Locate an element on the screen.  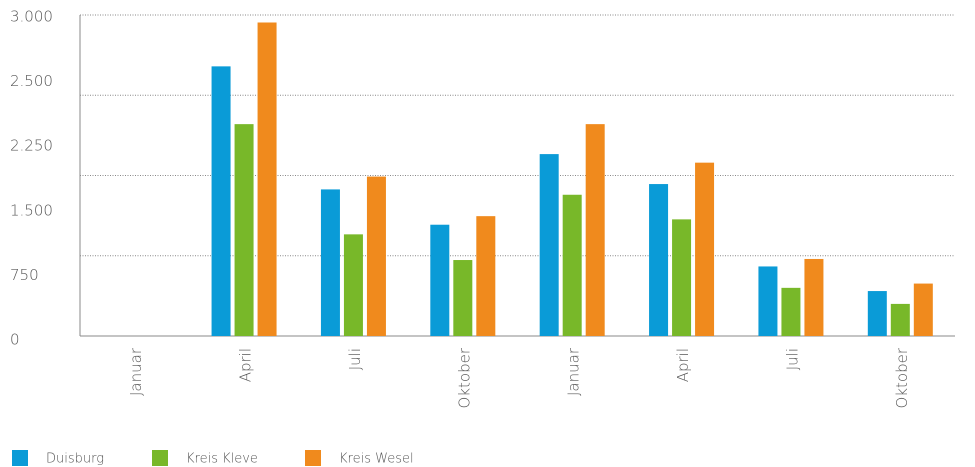
y-tick-label: 750 is located at coordinates (24, 275).